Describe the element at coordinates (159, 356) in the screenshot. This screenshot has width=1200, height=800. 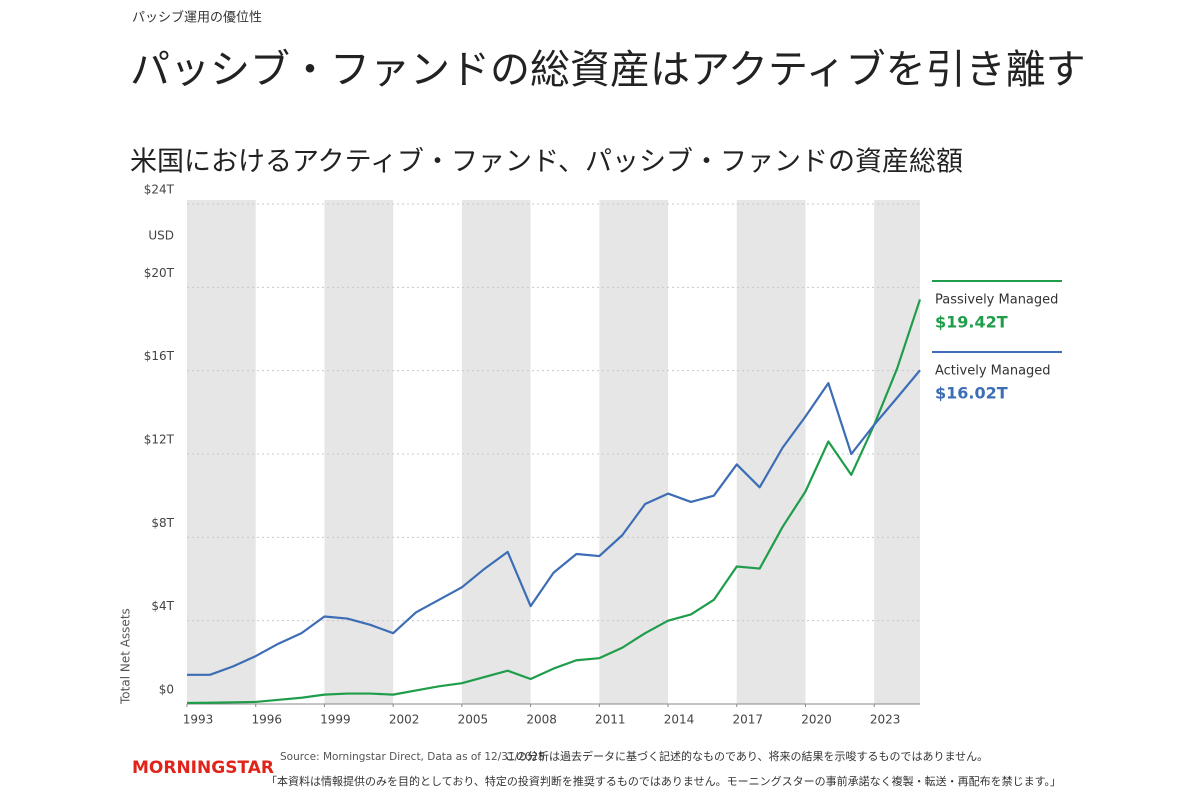
I see `y-tick-label: $16T` at that location.